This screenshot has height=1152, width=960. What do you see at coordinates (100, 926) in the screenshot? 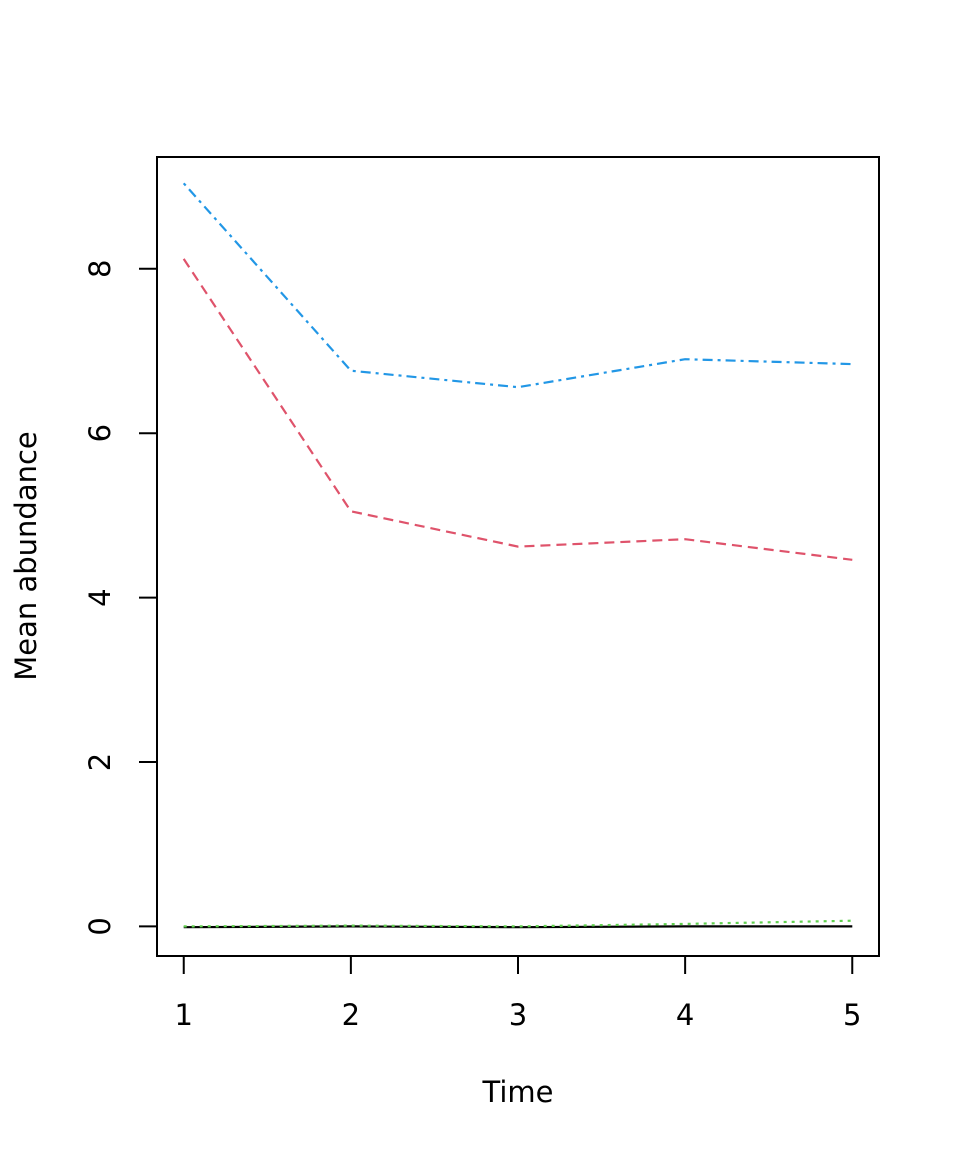
I see `y-tick-label-0: 0` at bounding box center [100, 926].